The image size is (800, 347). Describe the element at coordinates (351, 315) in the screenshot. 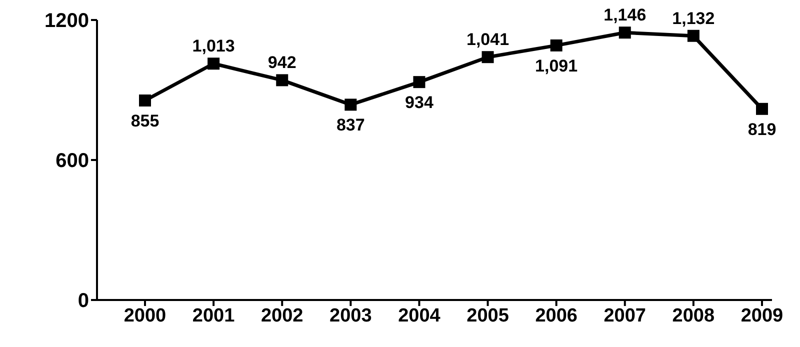

I see `x-tick-label: 2003` at that location.